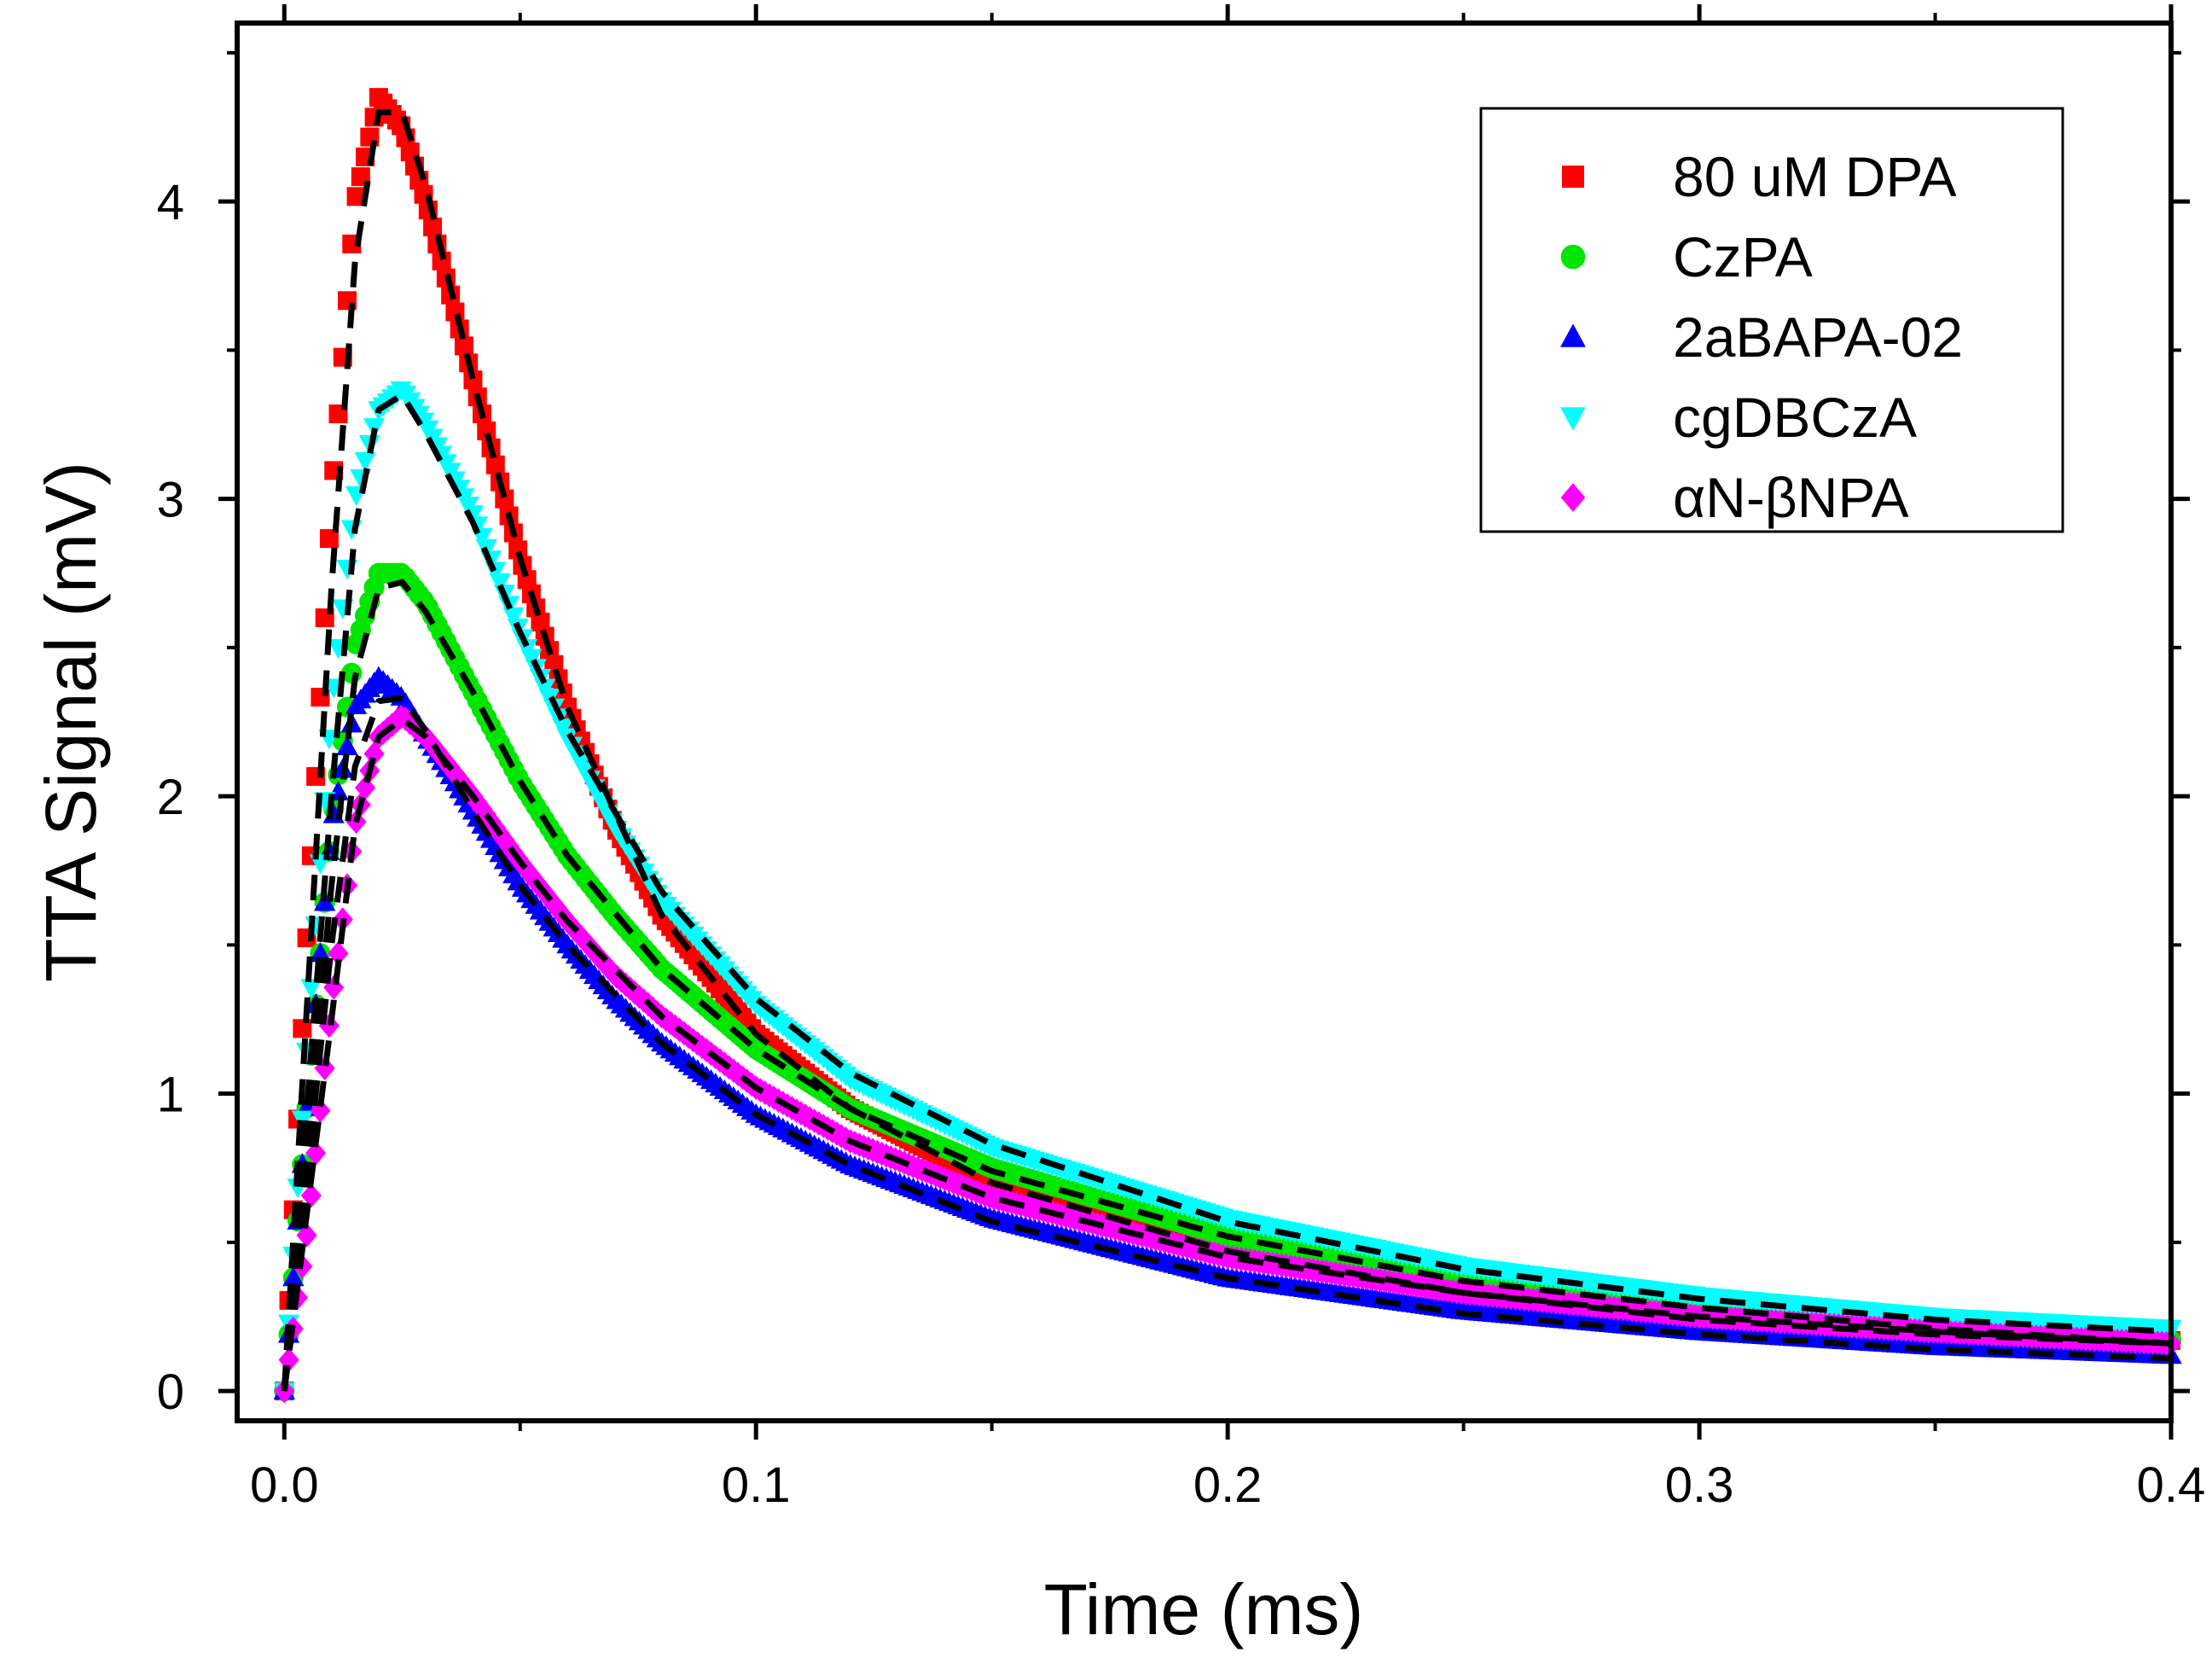  I want to click on legend-entry-80-um-dpa: 80 uM DPA, so click(1759, 176).